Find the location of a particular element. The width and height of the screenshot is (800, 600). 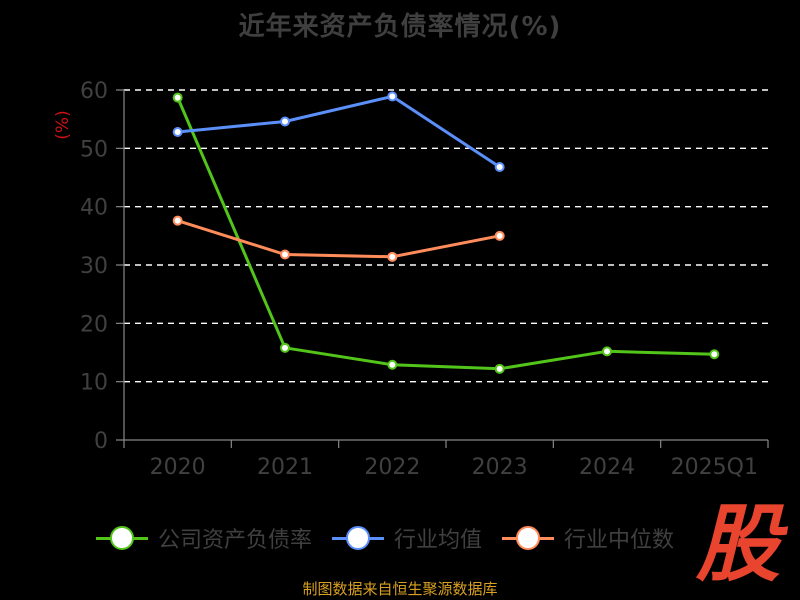

y-tick-label: 30 is located at coordinates (94, 266).